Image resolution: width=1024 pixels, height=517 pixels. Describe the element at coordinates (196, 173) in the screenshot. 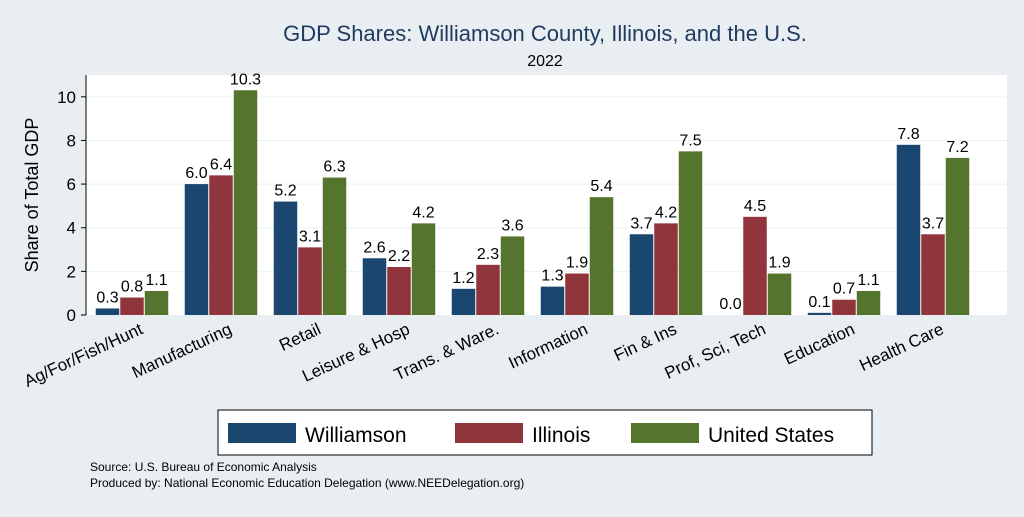

I see `bar-value-label: 6.0` at that location.